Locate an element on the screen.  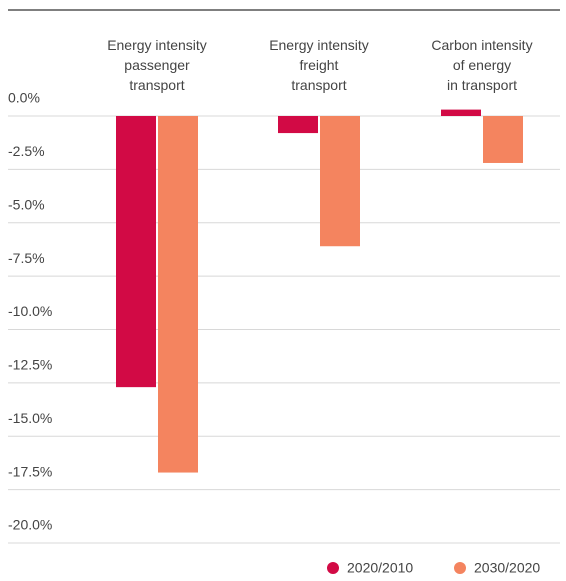
y-tick-label: -20.0% is located at coordinates (30, 525).